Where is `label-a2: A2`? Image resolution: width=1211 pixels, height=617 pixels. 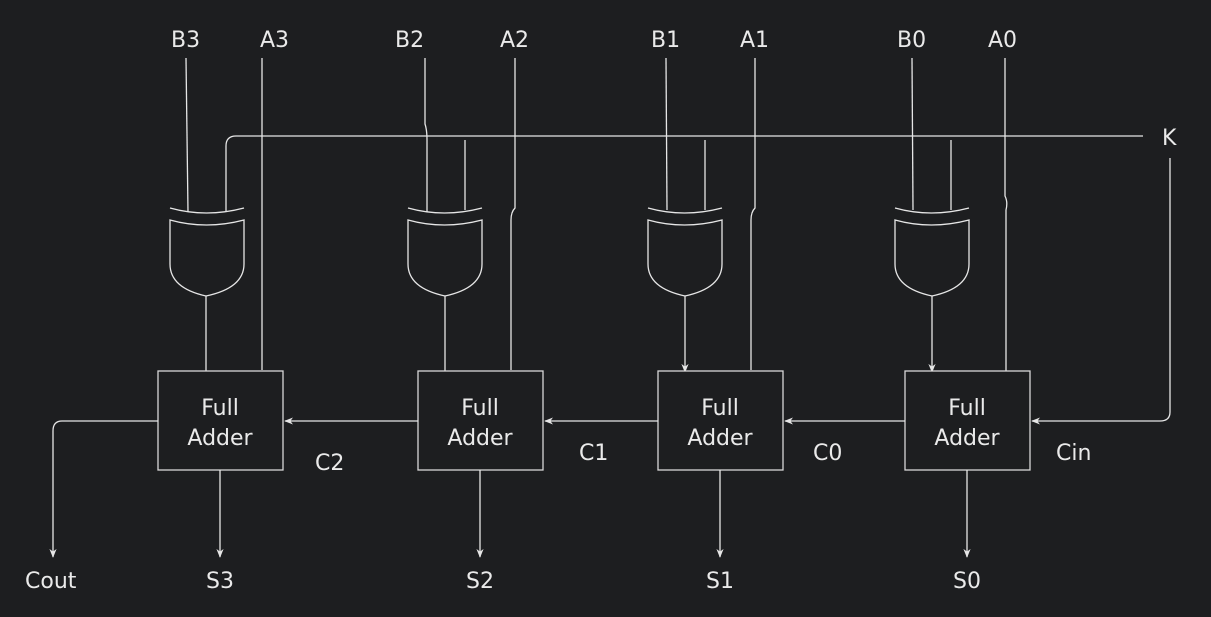 label-a2: A2 is located at coordinates (514, 40).